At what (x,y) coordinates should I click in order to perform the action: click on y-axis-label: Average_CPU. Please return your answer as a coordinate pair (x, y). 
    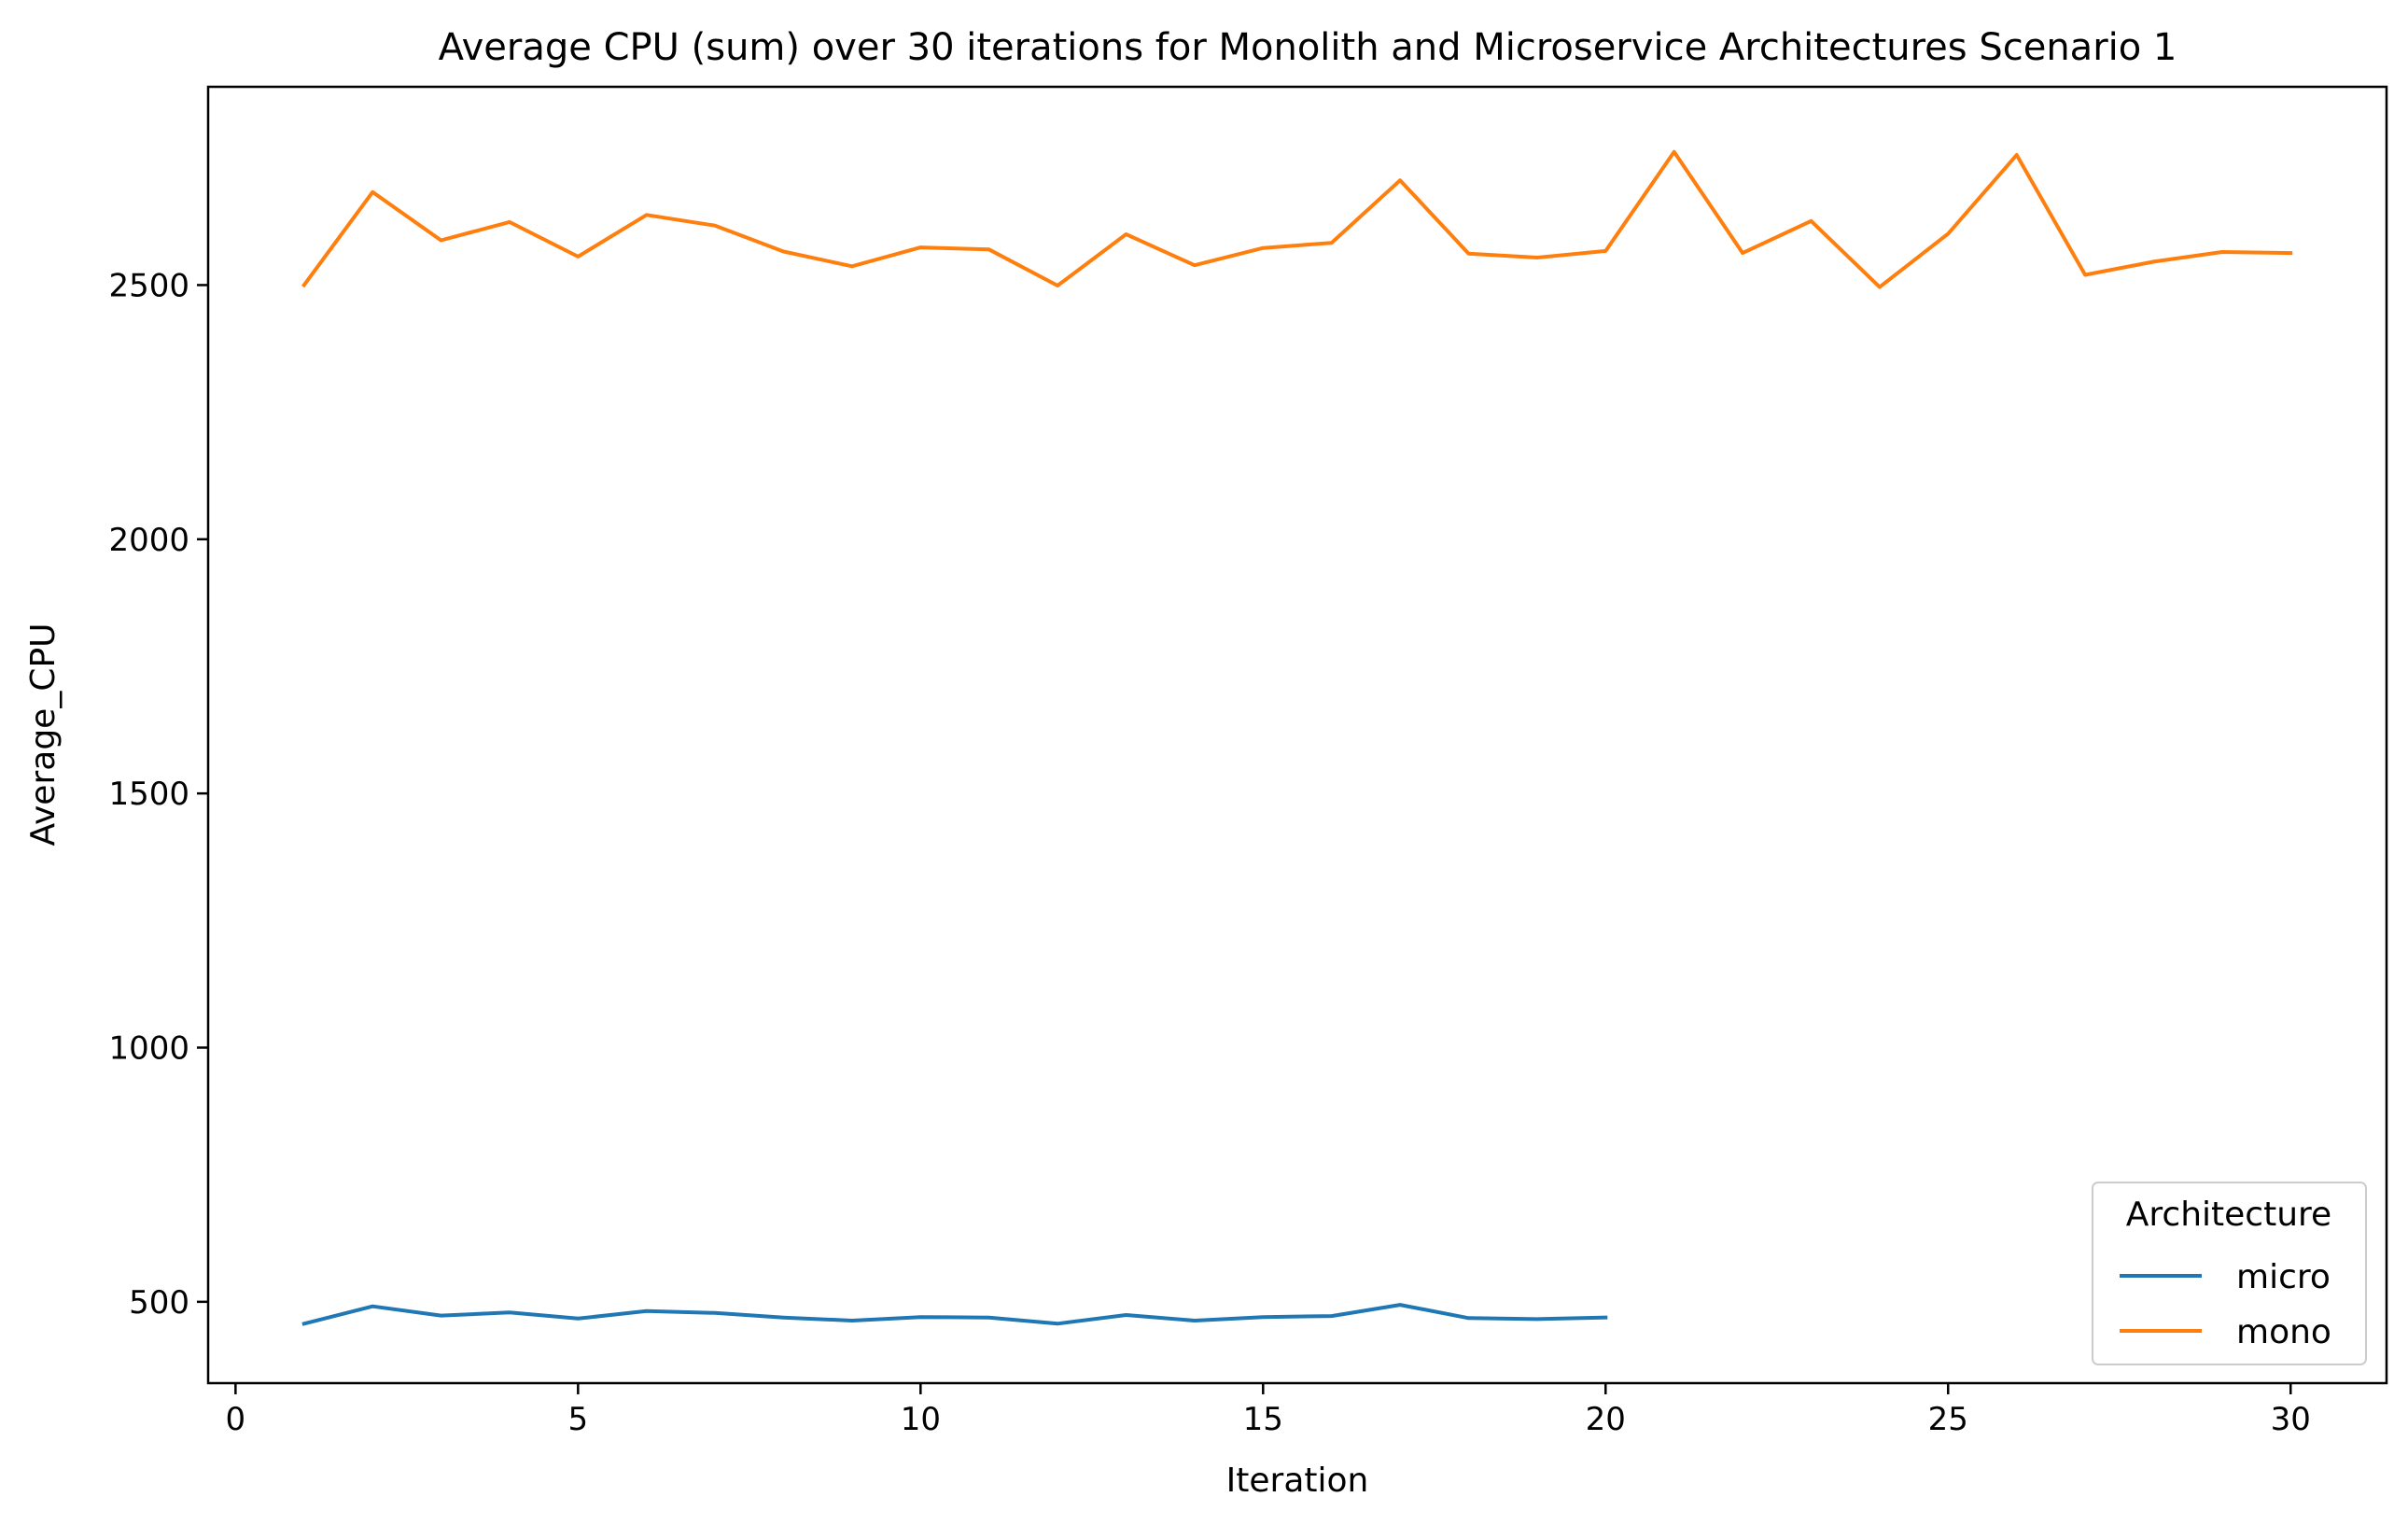
    Looking at the image, I should click on (43, 734).